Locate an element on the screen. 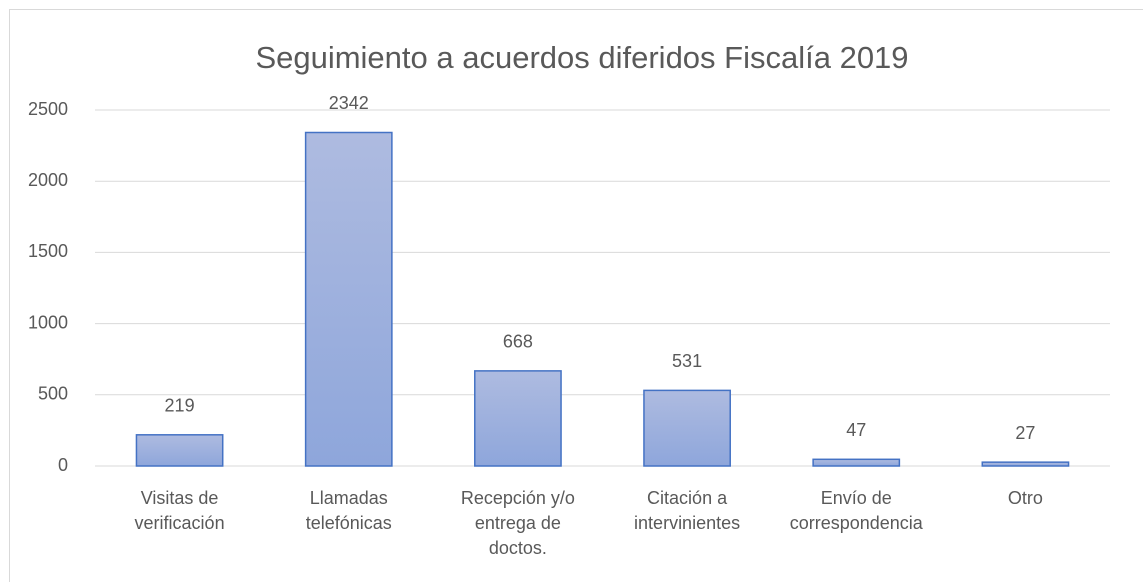  data-label: 668 is located at coordinates (518, 342).